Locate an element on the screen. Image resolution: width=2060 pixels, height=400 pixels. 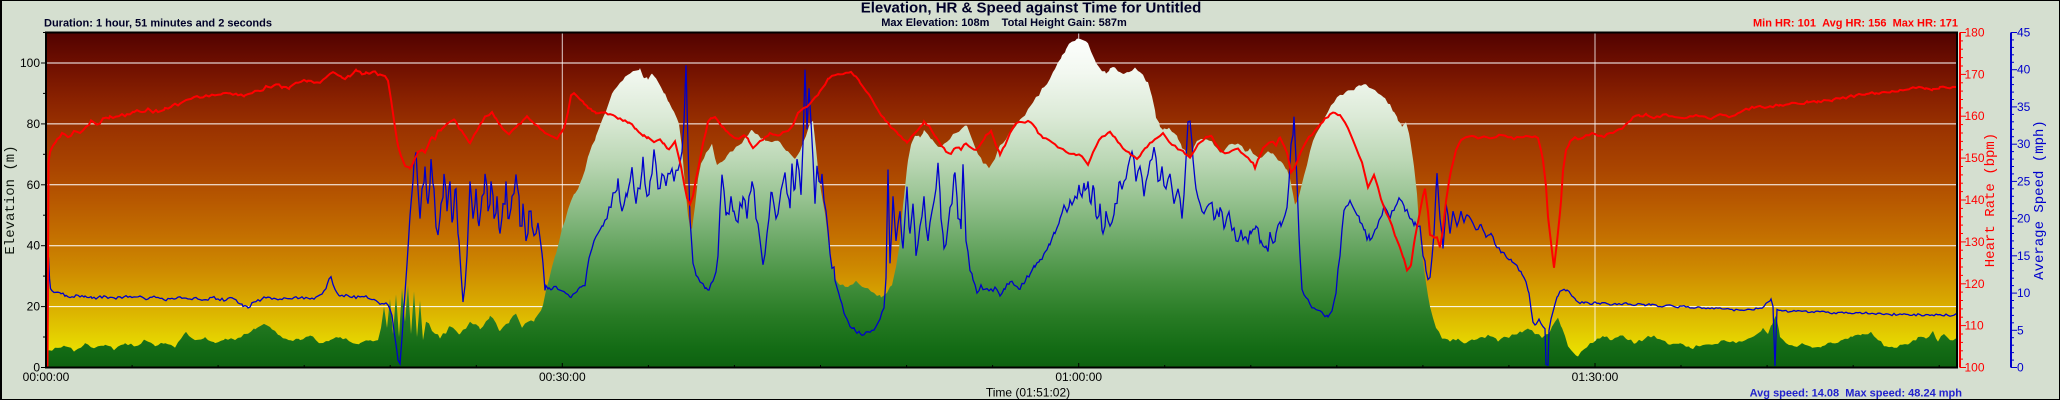
svg-text: 110 is located at coordinates (1974, 326).